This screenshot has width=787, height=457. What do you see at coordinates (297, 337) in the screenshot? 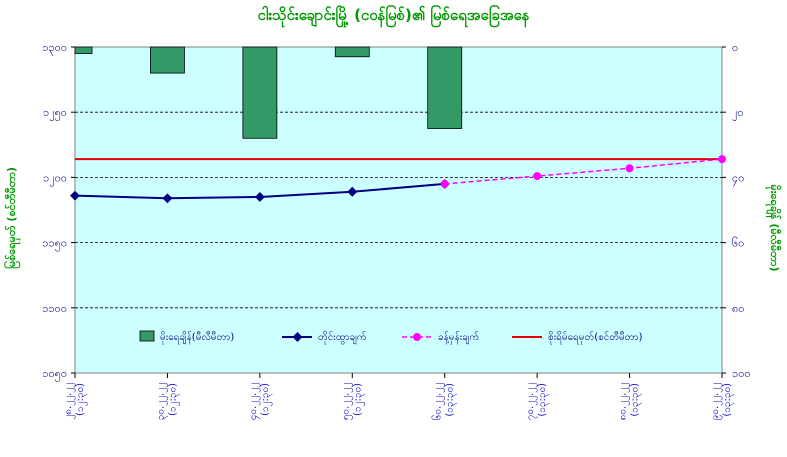
I see `legend-marker-actual` at bounding box center [297, 337].